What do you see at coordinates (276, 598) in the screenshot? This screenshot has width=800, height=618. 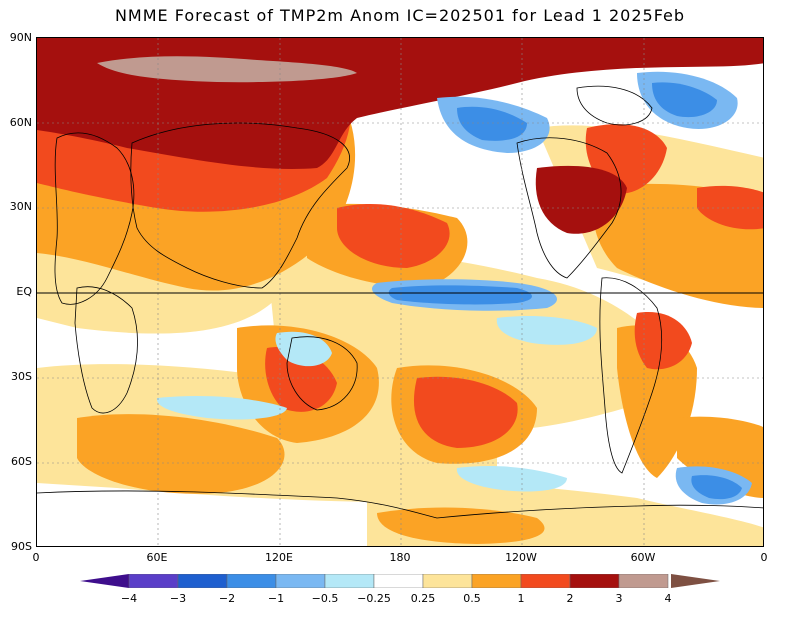 I see `colorbar-label-minus1: −1` at bounding box center [276, 598].